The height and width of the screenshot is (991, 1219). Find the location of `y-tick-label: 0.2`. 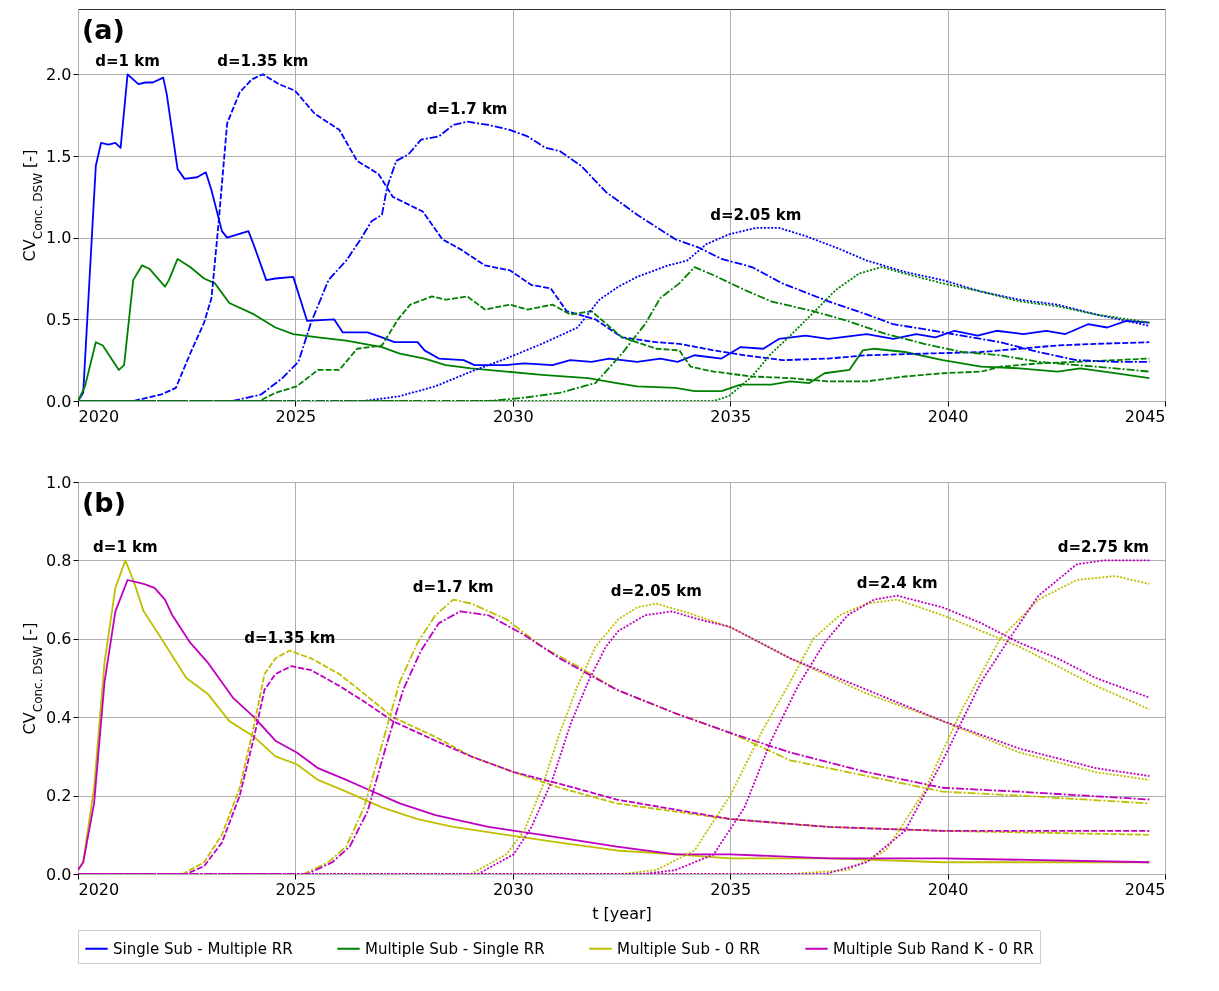

y-tick-label: 0.2 is located at coordinates (59, 796).